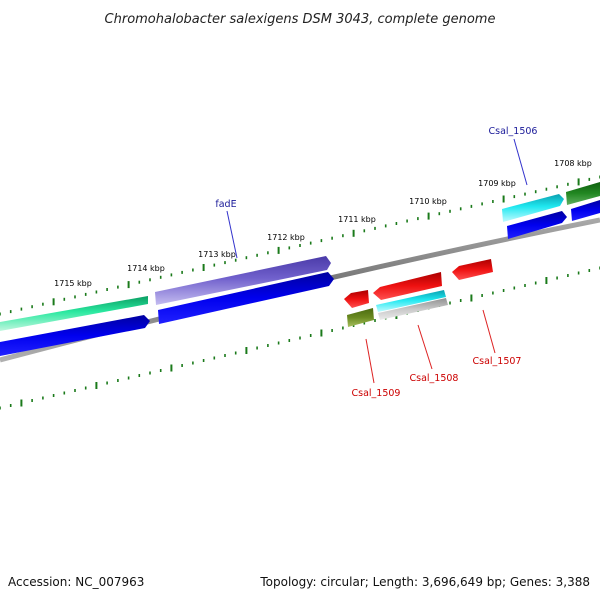  What do you see at coordinates (73, 283) in the screenshot?
I see `tick-label-1715: 1715 kbp` at bounding box center [73, 283].